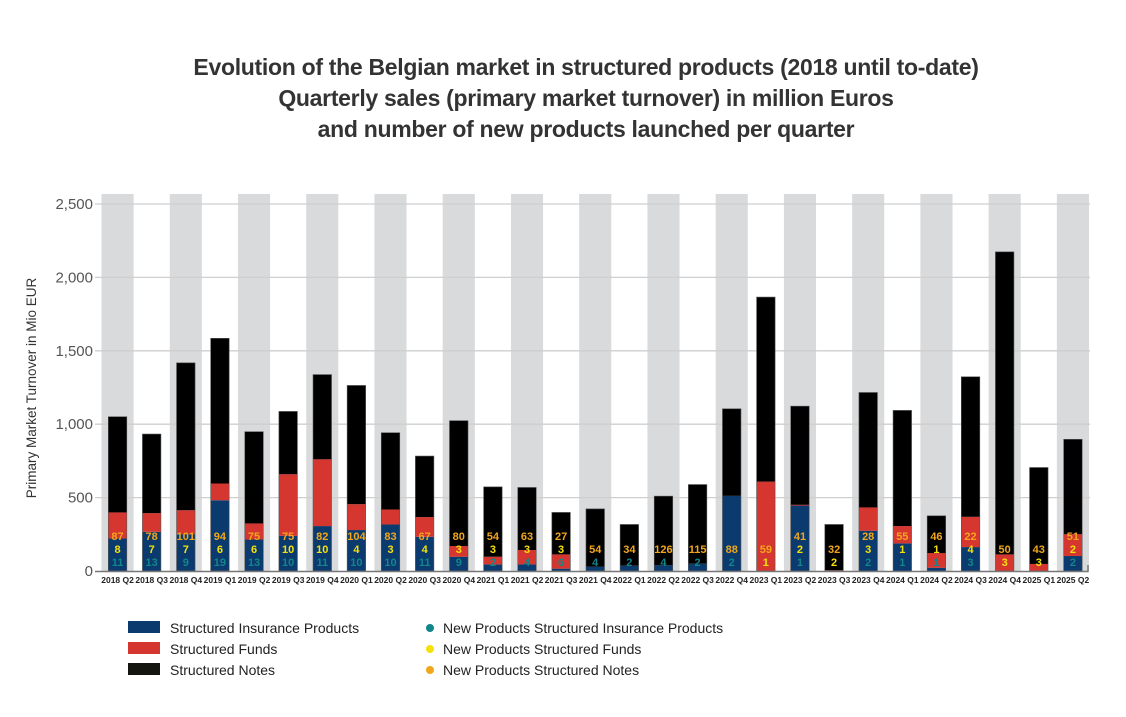  Describe the element at coordinates (288, 537) in the screenshot. I see `count-label-notes: 75` at that location.